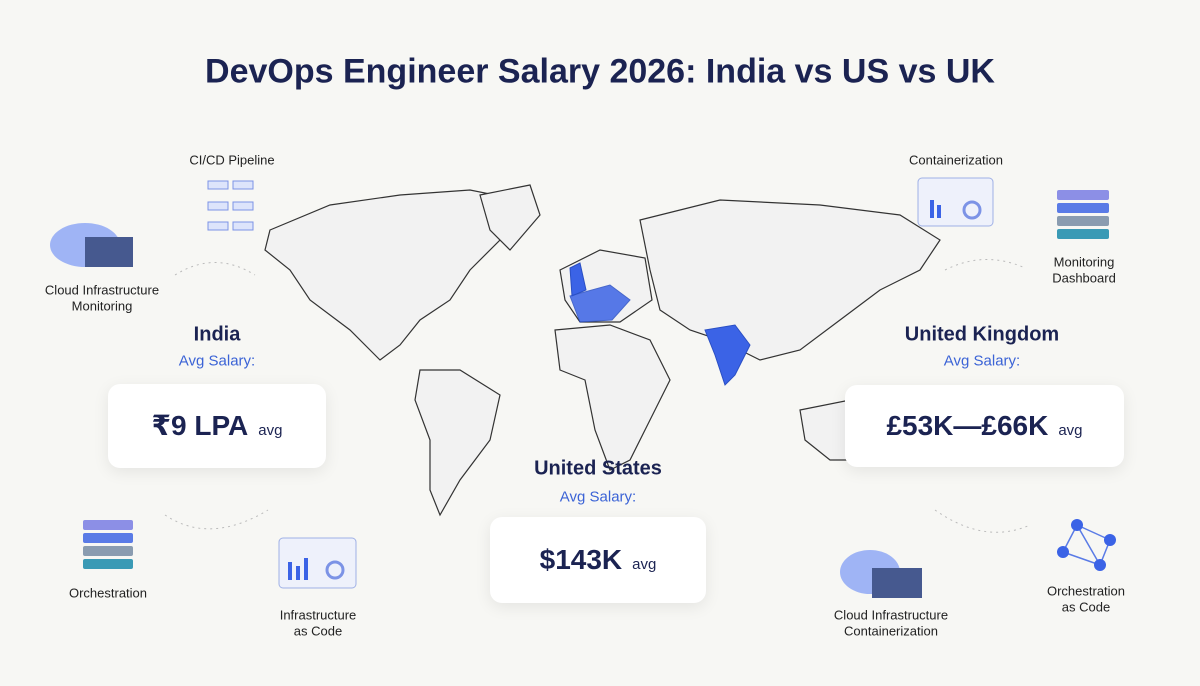 This screenshot has width=1200, height=686. I want to click on salary-card: ₹9 LPA avg, so click(217, 426).